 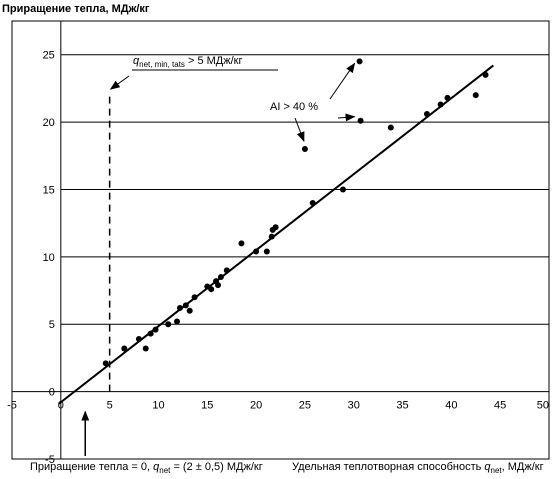 What do you see at coordinates (294, 107) in the screenshot?
I see `ai-label: AI > 40 %` at bounding box center [294, 107].